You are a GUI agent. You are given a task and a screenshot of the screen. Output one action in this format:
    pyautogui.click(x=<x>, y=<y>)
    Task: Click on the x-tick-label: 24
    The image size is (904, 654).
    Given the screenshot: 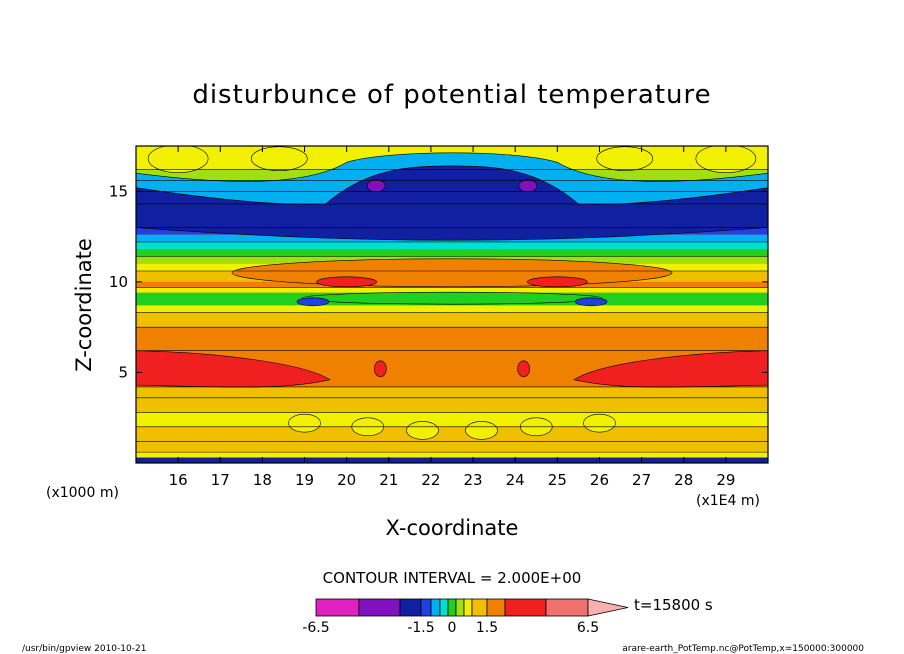 What is the action you would take?
    pyautogui.click(x=515, y=480)
    